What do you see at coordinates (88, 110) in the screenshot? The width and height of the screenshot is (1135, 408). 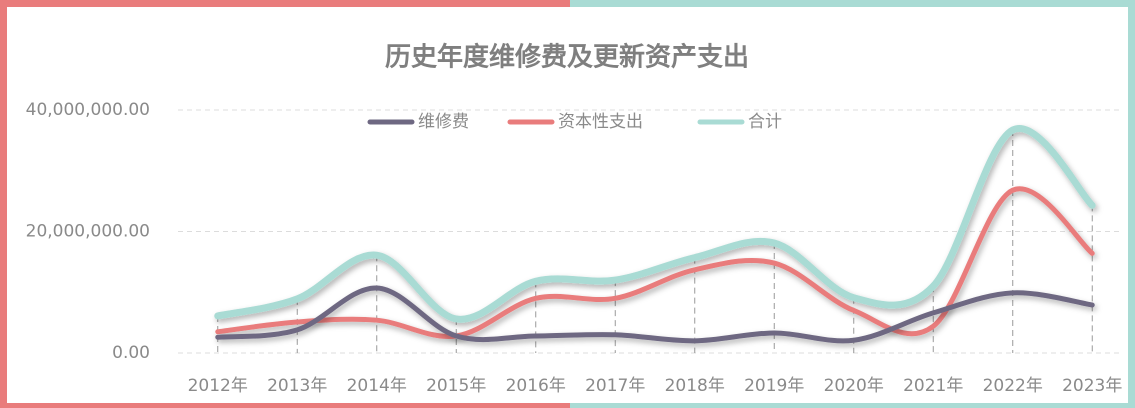 I see `y-tick-label: 40,000,000.00` at bounding box center [88, 110].